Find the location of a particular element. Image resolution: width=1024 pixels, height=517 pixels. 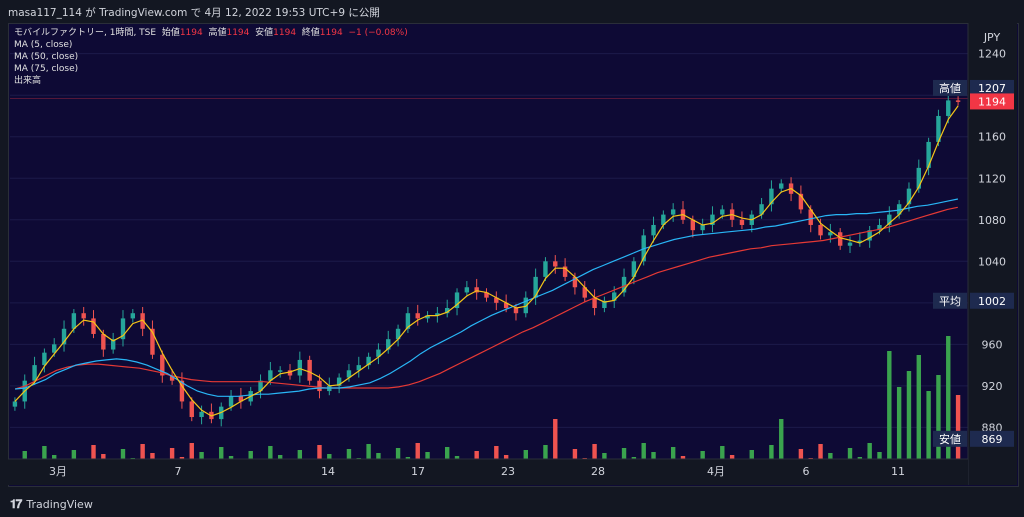

y-tick-label: 1240 is located at coordinates (992, 54).